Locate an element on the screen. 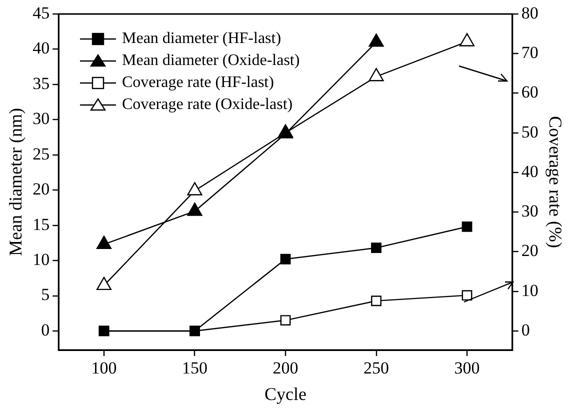 The height and width of the screenshot is (408, 571). y2-tick-label: 20 is located at coordinates (529, 250).